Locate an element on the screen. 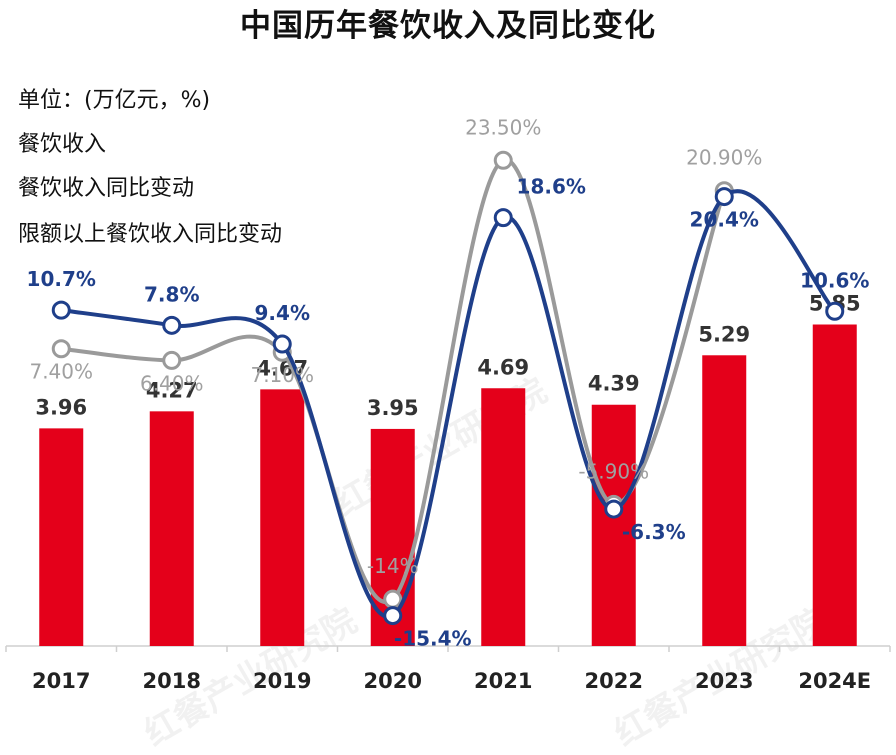 The image size is (896, 755). chart-title: 中国历年餐饮收入及同比变化 is located at coordinates (448, 26).